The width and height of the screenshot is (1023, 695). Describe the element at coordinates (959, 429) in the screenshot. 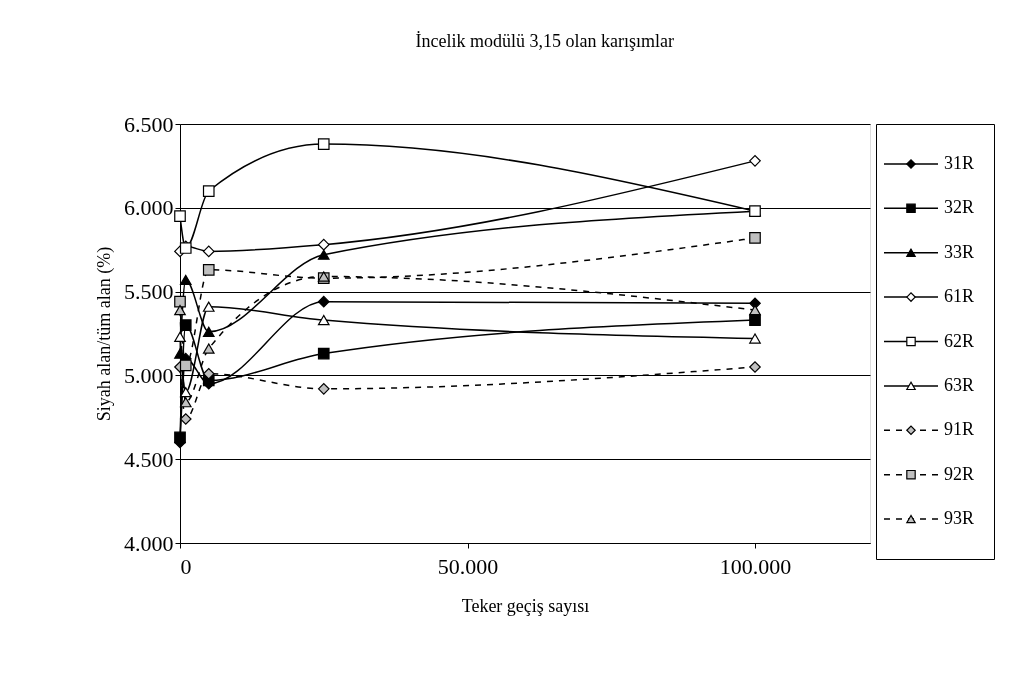

I see `legend-label: 91R` at that location.